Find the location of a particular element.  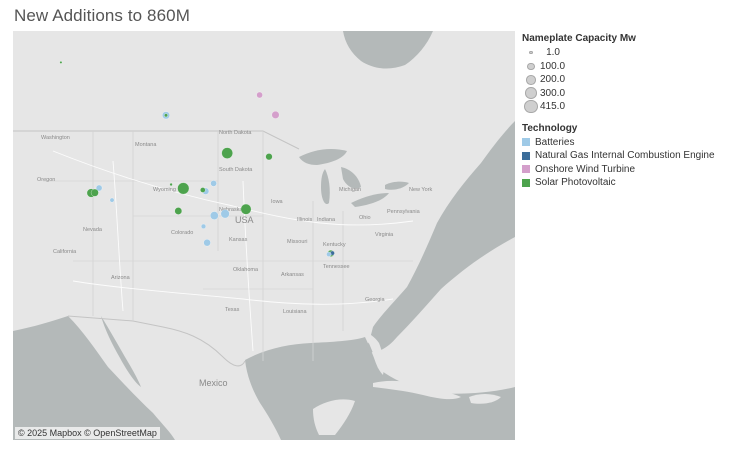

map-label-missouri: Missouri is located at coordinates (297, 242).